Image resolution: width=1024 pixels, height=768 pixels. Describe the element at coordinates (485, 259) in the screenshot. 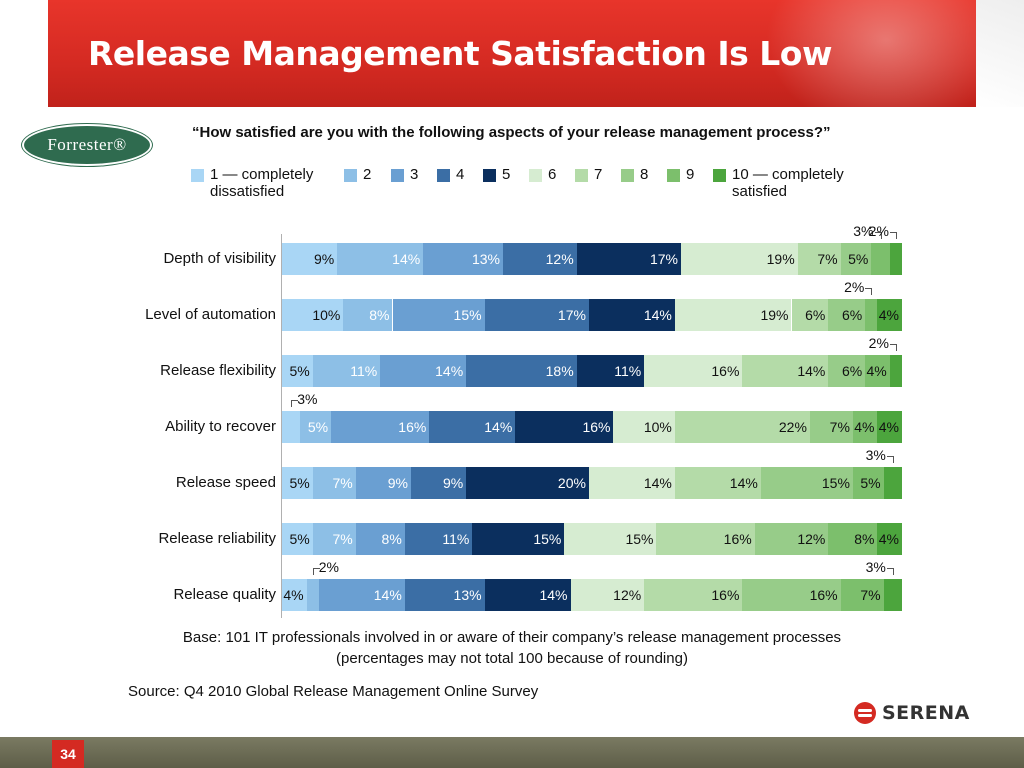

I see `data-label: 13%` at that location.